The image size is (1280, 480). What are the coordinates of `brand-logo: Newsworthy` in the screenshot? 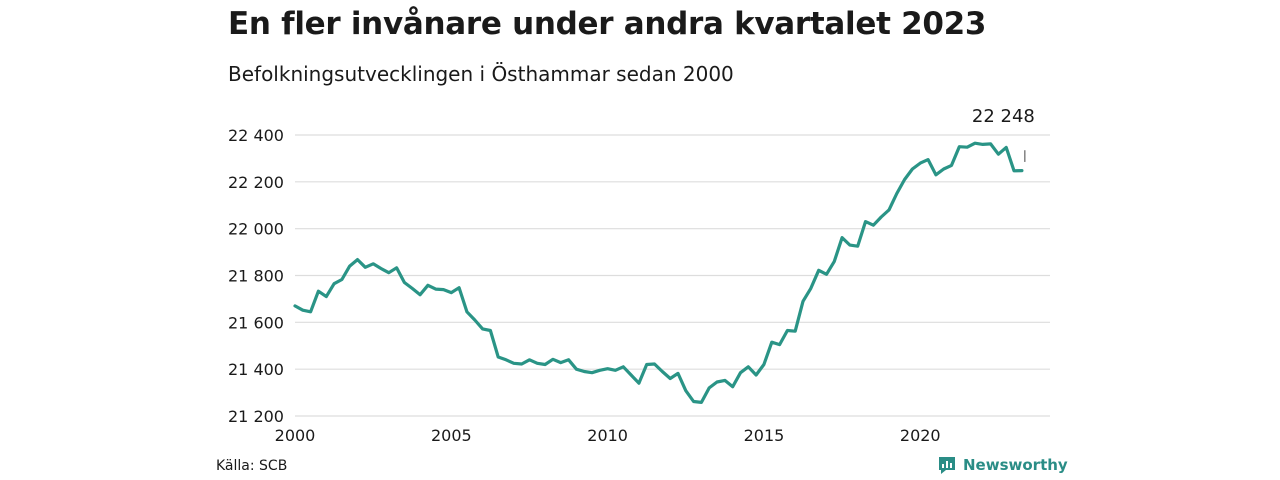 It's located at (1002, 465).